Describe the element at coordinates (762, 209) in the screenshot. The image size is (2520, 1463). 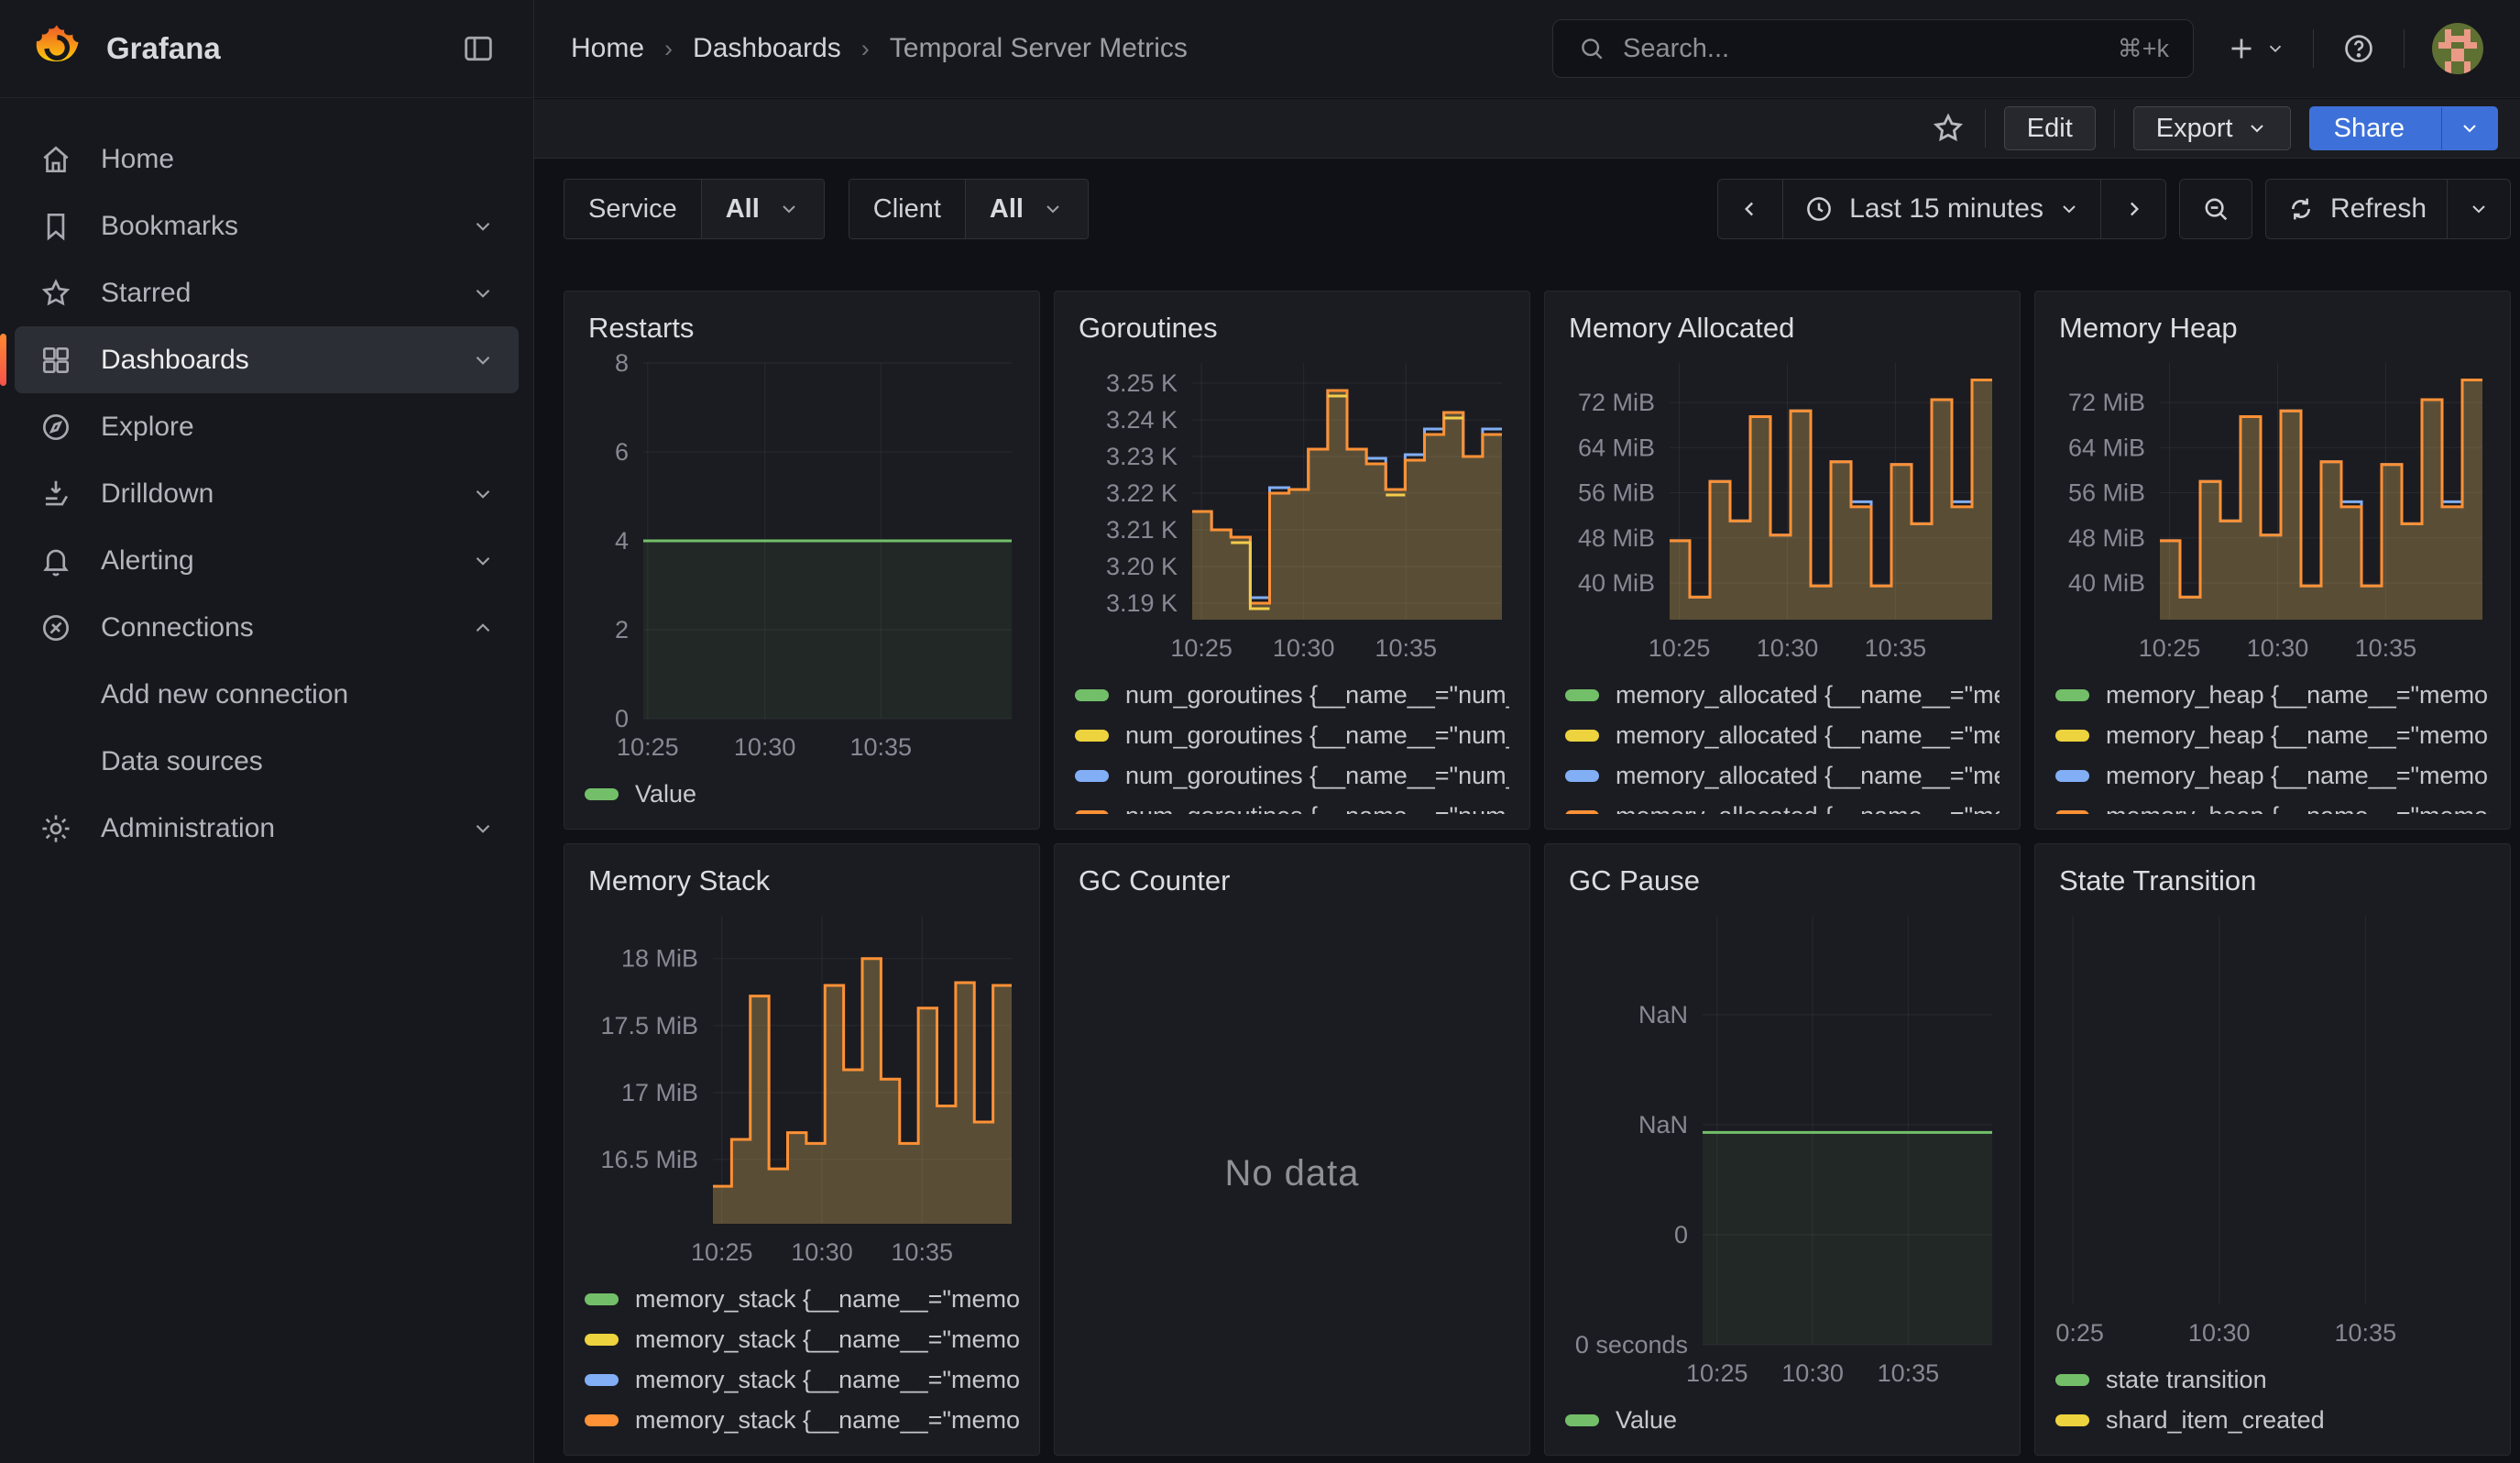
I see `service-value-dropdown: All` at that location.